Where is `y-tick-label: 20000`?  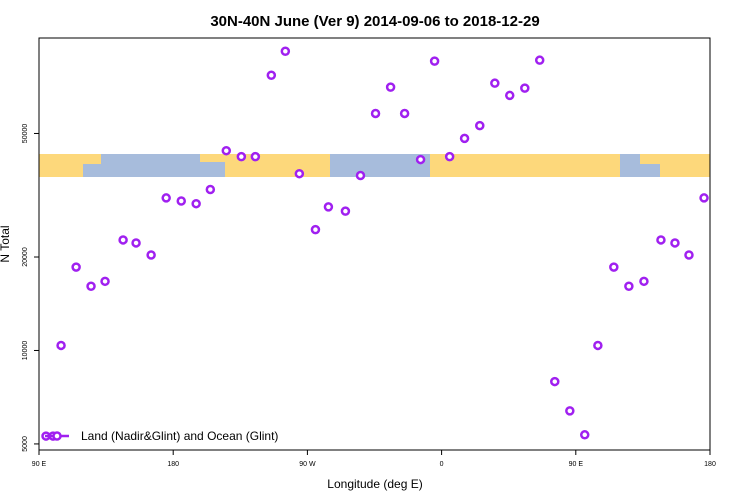 y-tick-label: 20000 is located at coordinates (25, 257).